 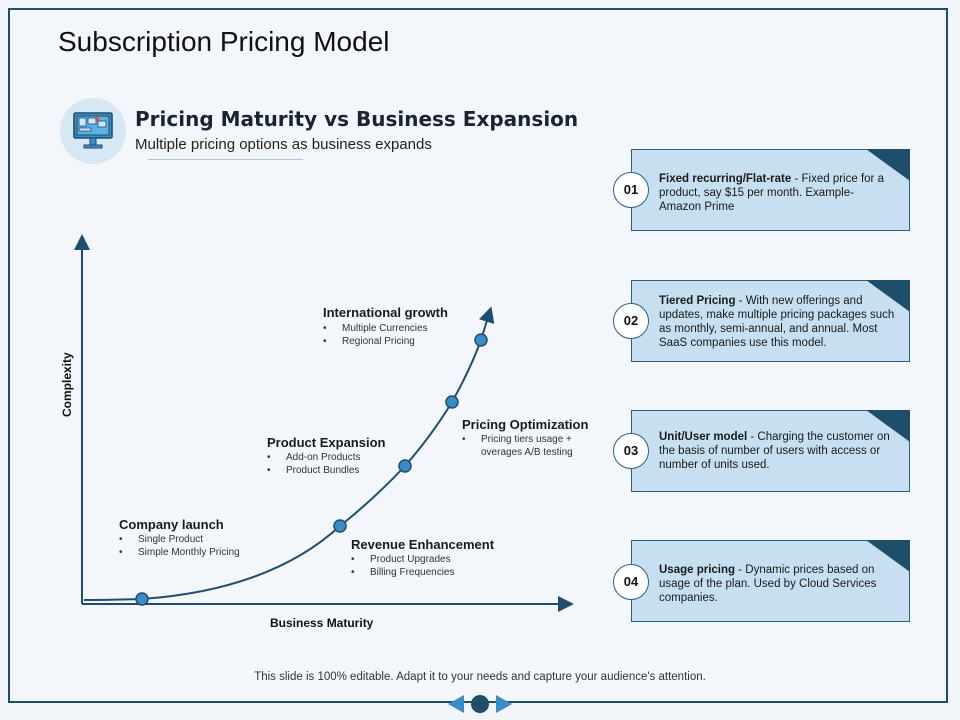 What do you see at coordinates (375, 341) in the screenshot?
I see `stage-bullet: Regional Pricing` at bounding box center [375, 341].